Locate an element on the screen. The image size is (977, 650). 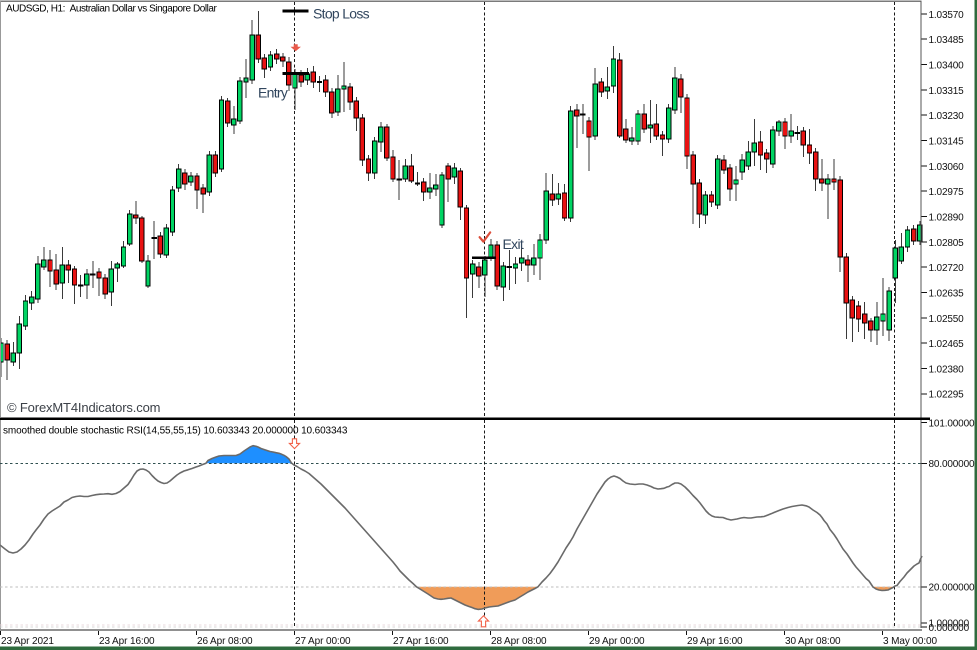
svg-text: 27 Apr 00:00 is located at coordinates (323, 641).